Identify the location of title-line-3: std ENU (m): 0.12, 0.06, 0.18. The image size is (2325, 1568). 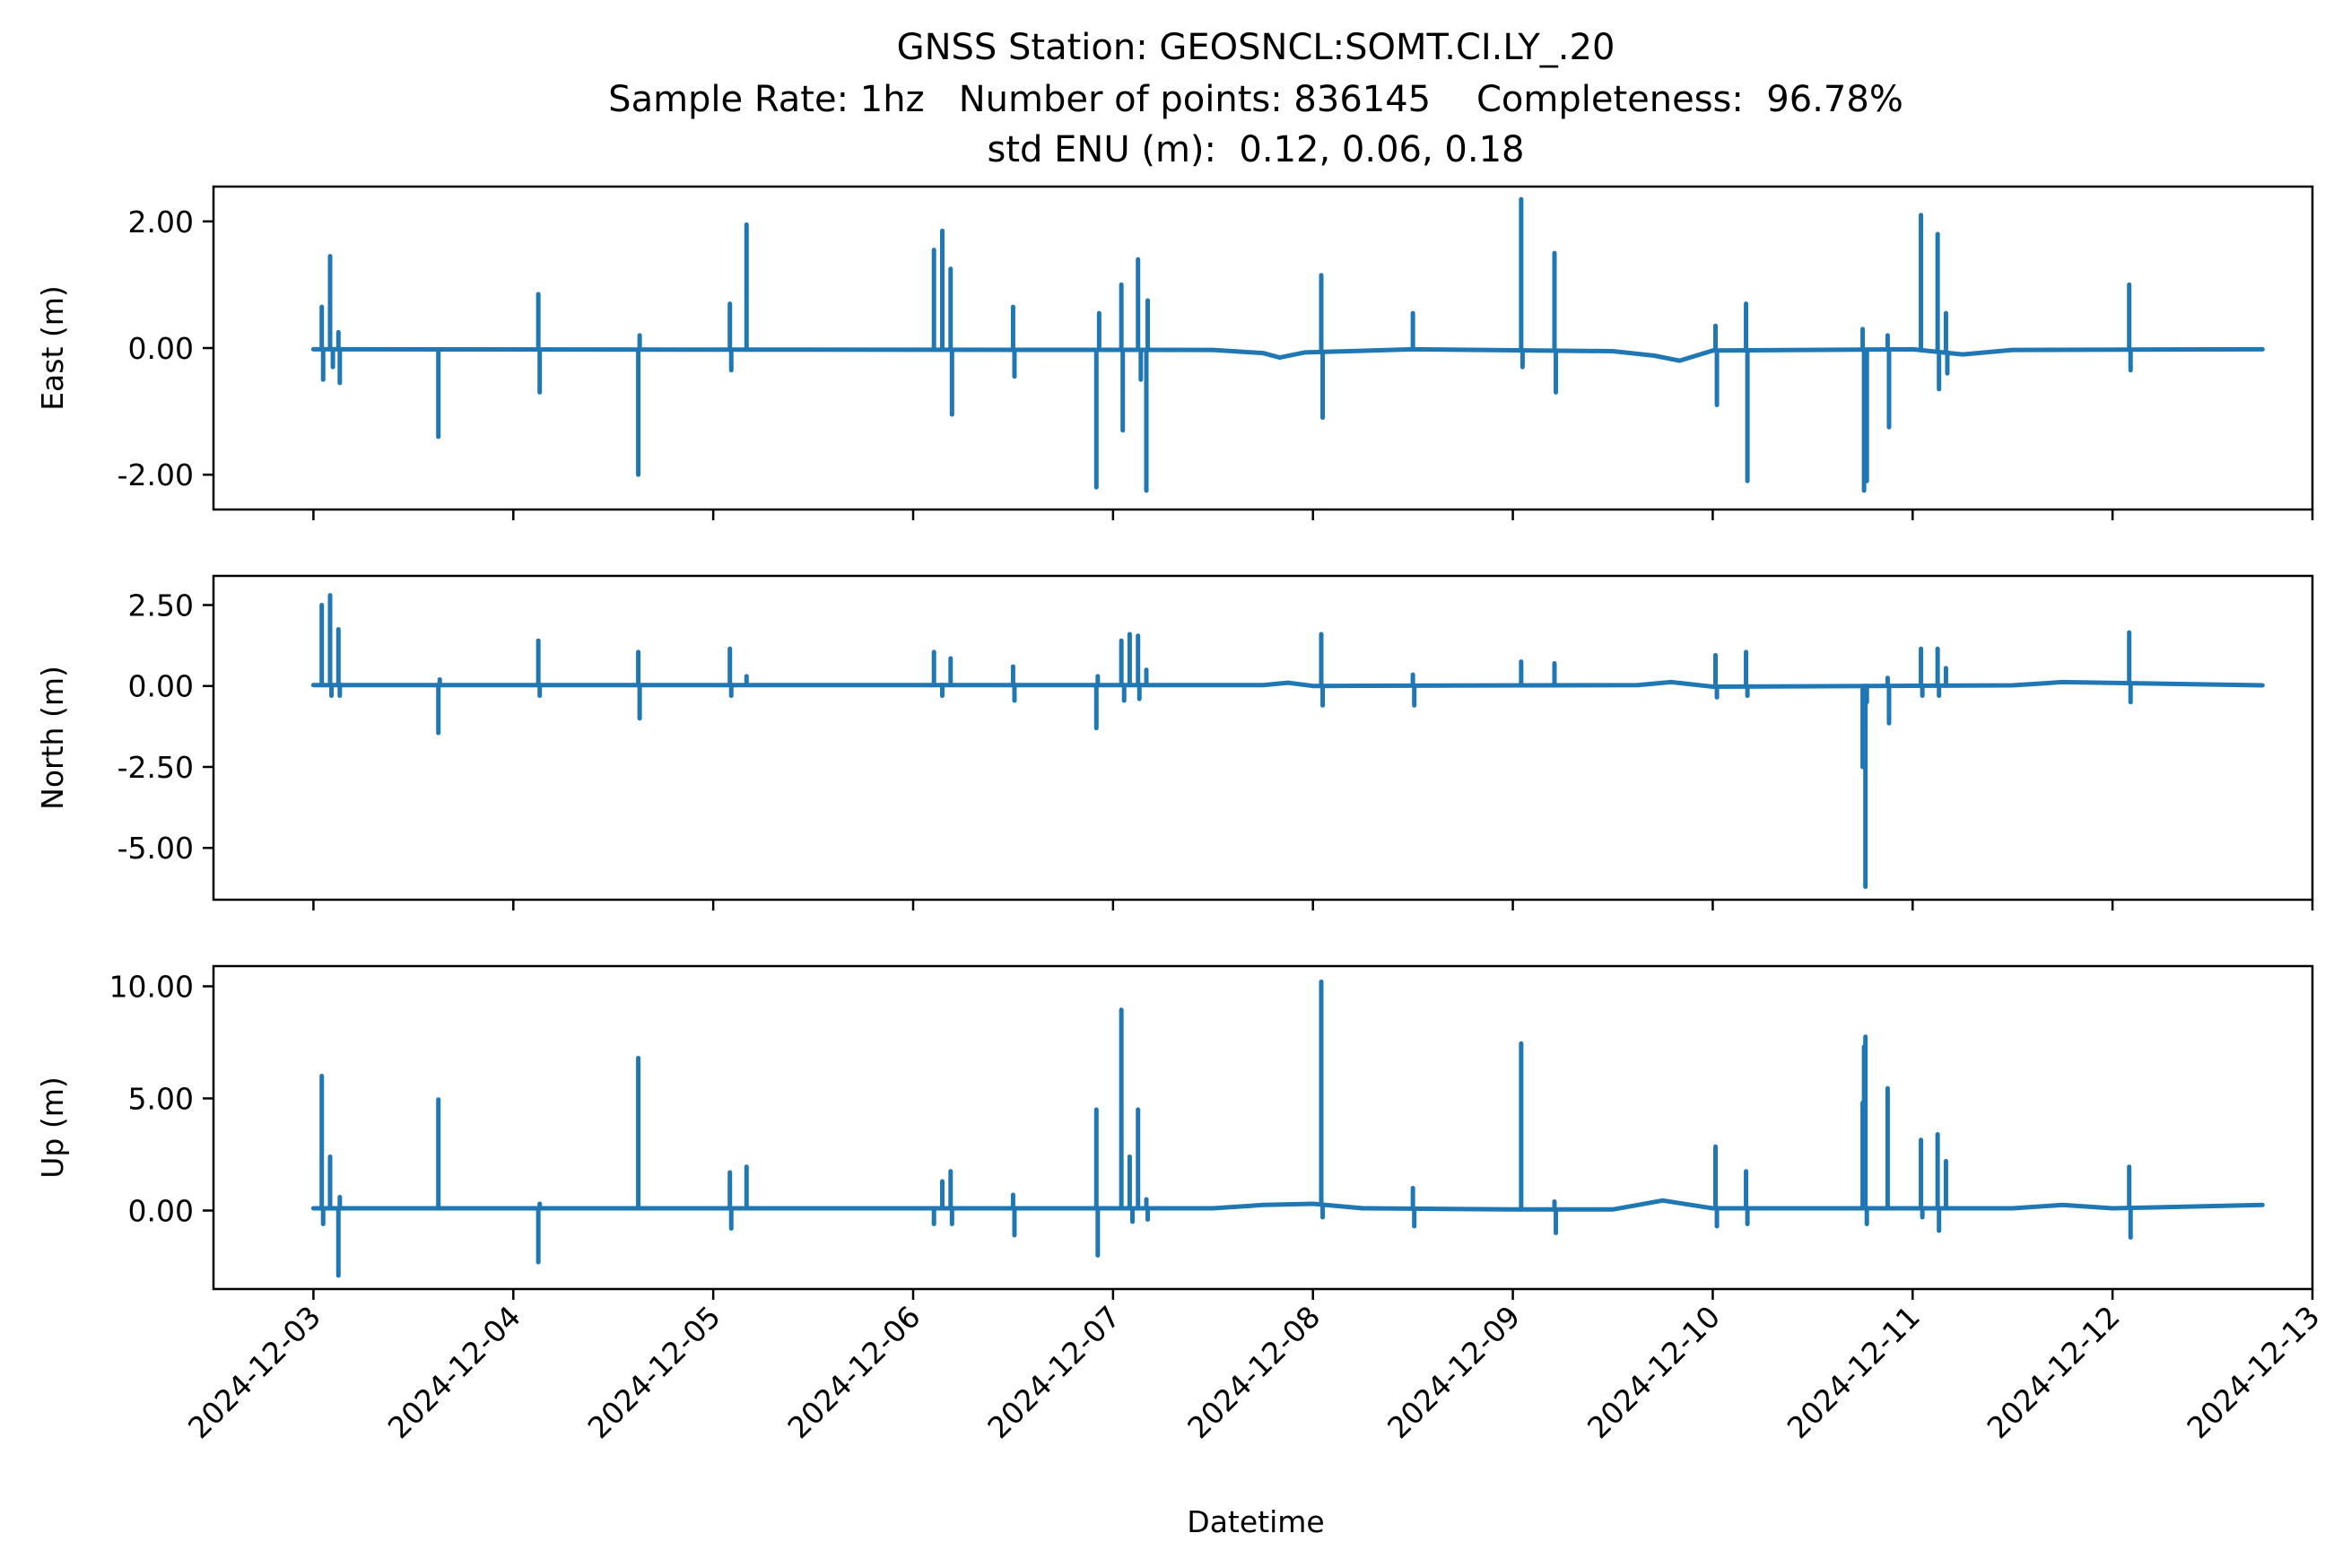
(1256, 149).